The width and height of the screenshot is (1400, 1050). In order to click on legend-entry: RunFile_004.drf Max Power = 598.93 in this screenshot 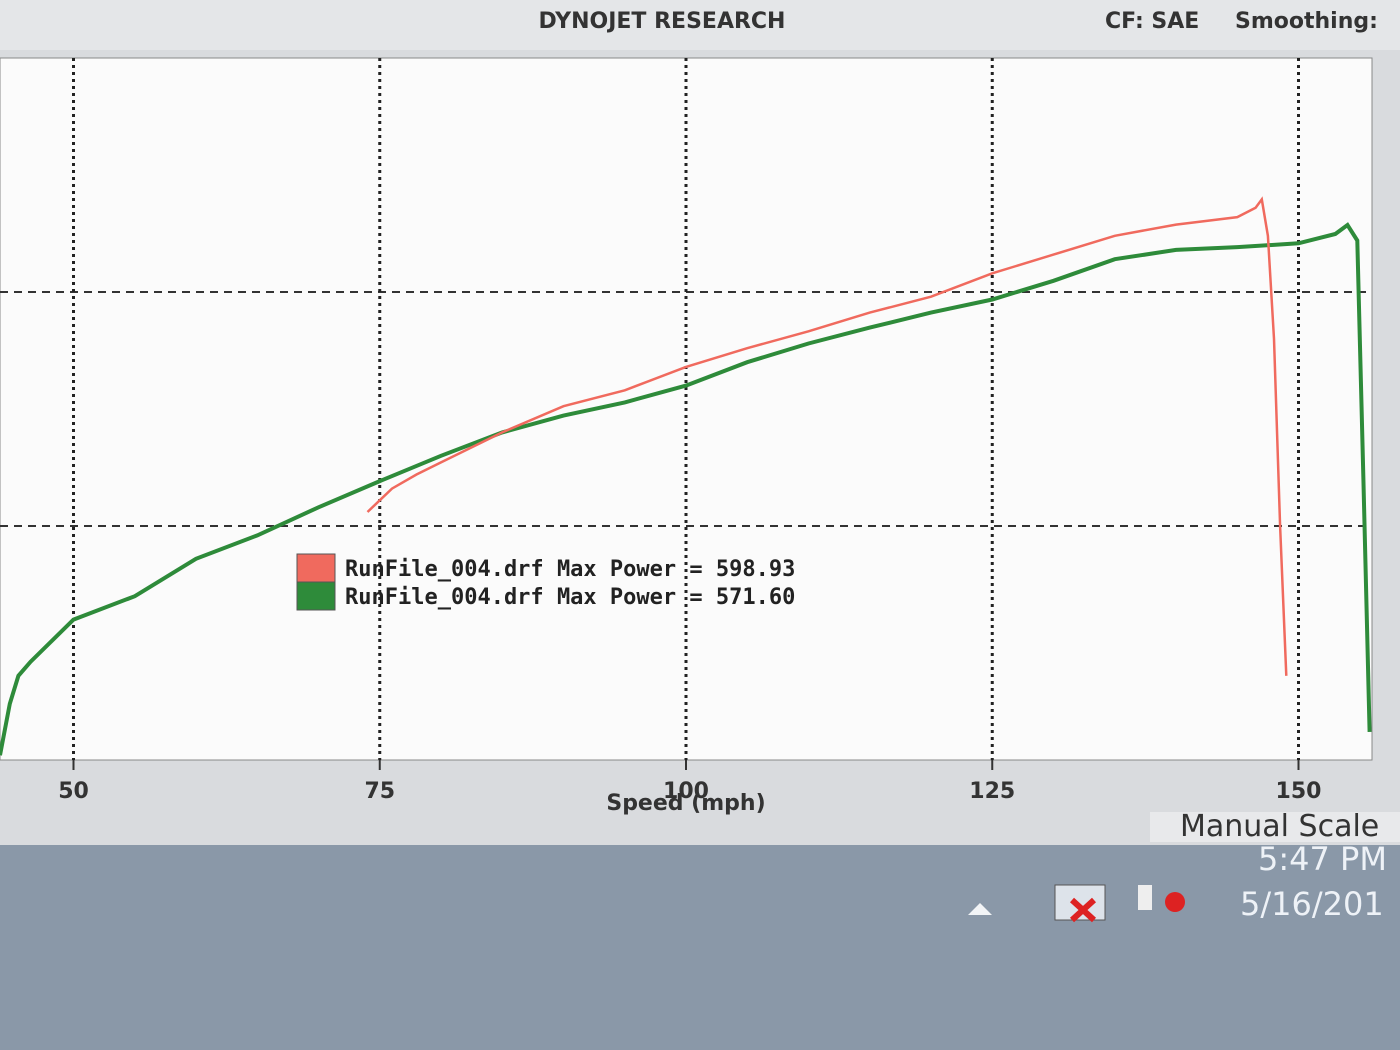, I will do `click(570, 569)`.